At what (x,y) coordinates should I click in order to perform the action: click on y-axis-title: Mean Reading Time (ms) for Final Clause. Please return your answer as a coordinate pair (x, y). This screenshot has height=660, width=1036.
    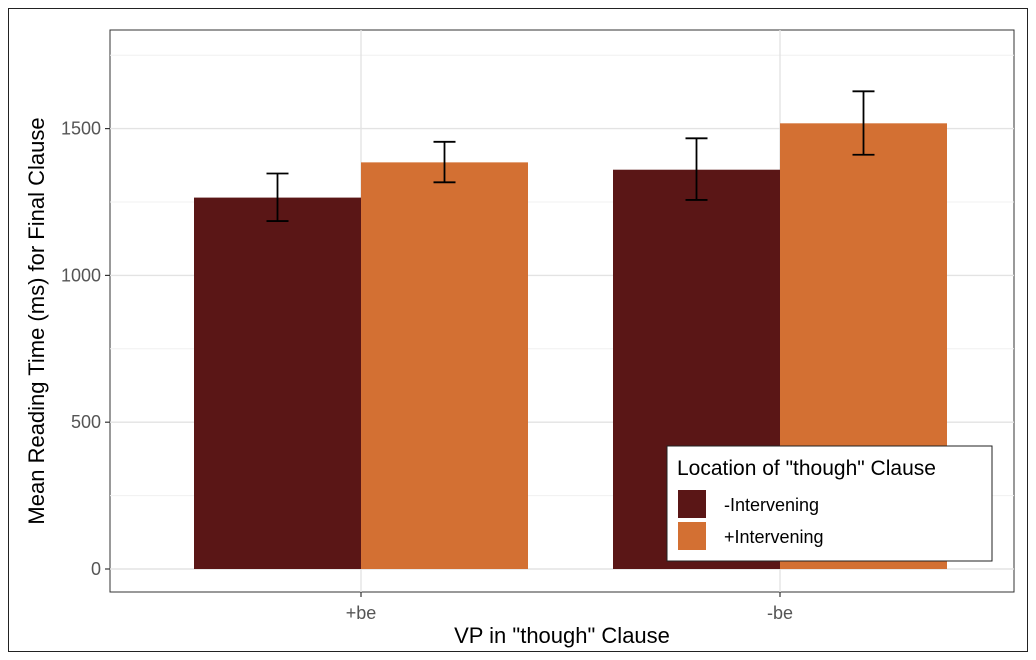
    Looking at the image, I should click on (36, 320).